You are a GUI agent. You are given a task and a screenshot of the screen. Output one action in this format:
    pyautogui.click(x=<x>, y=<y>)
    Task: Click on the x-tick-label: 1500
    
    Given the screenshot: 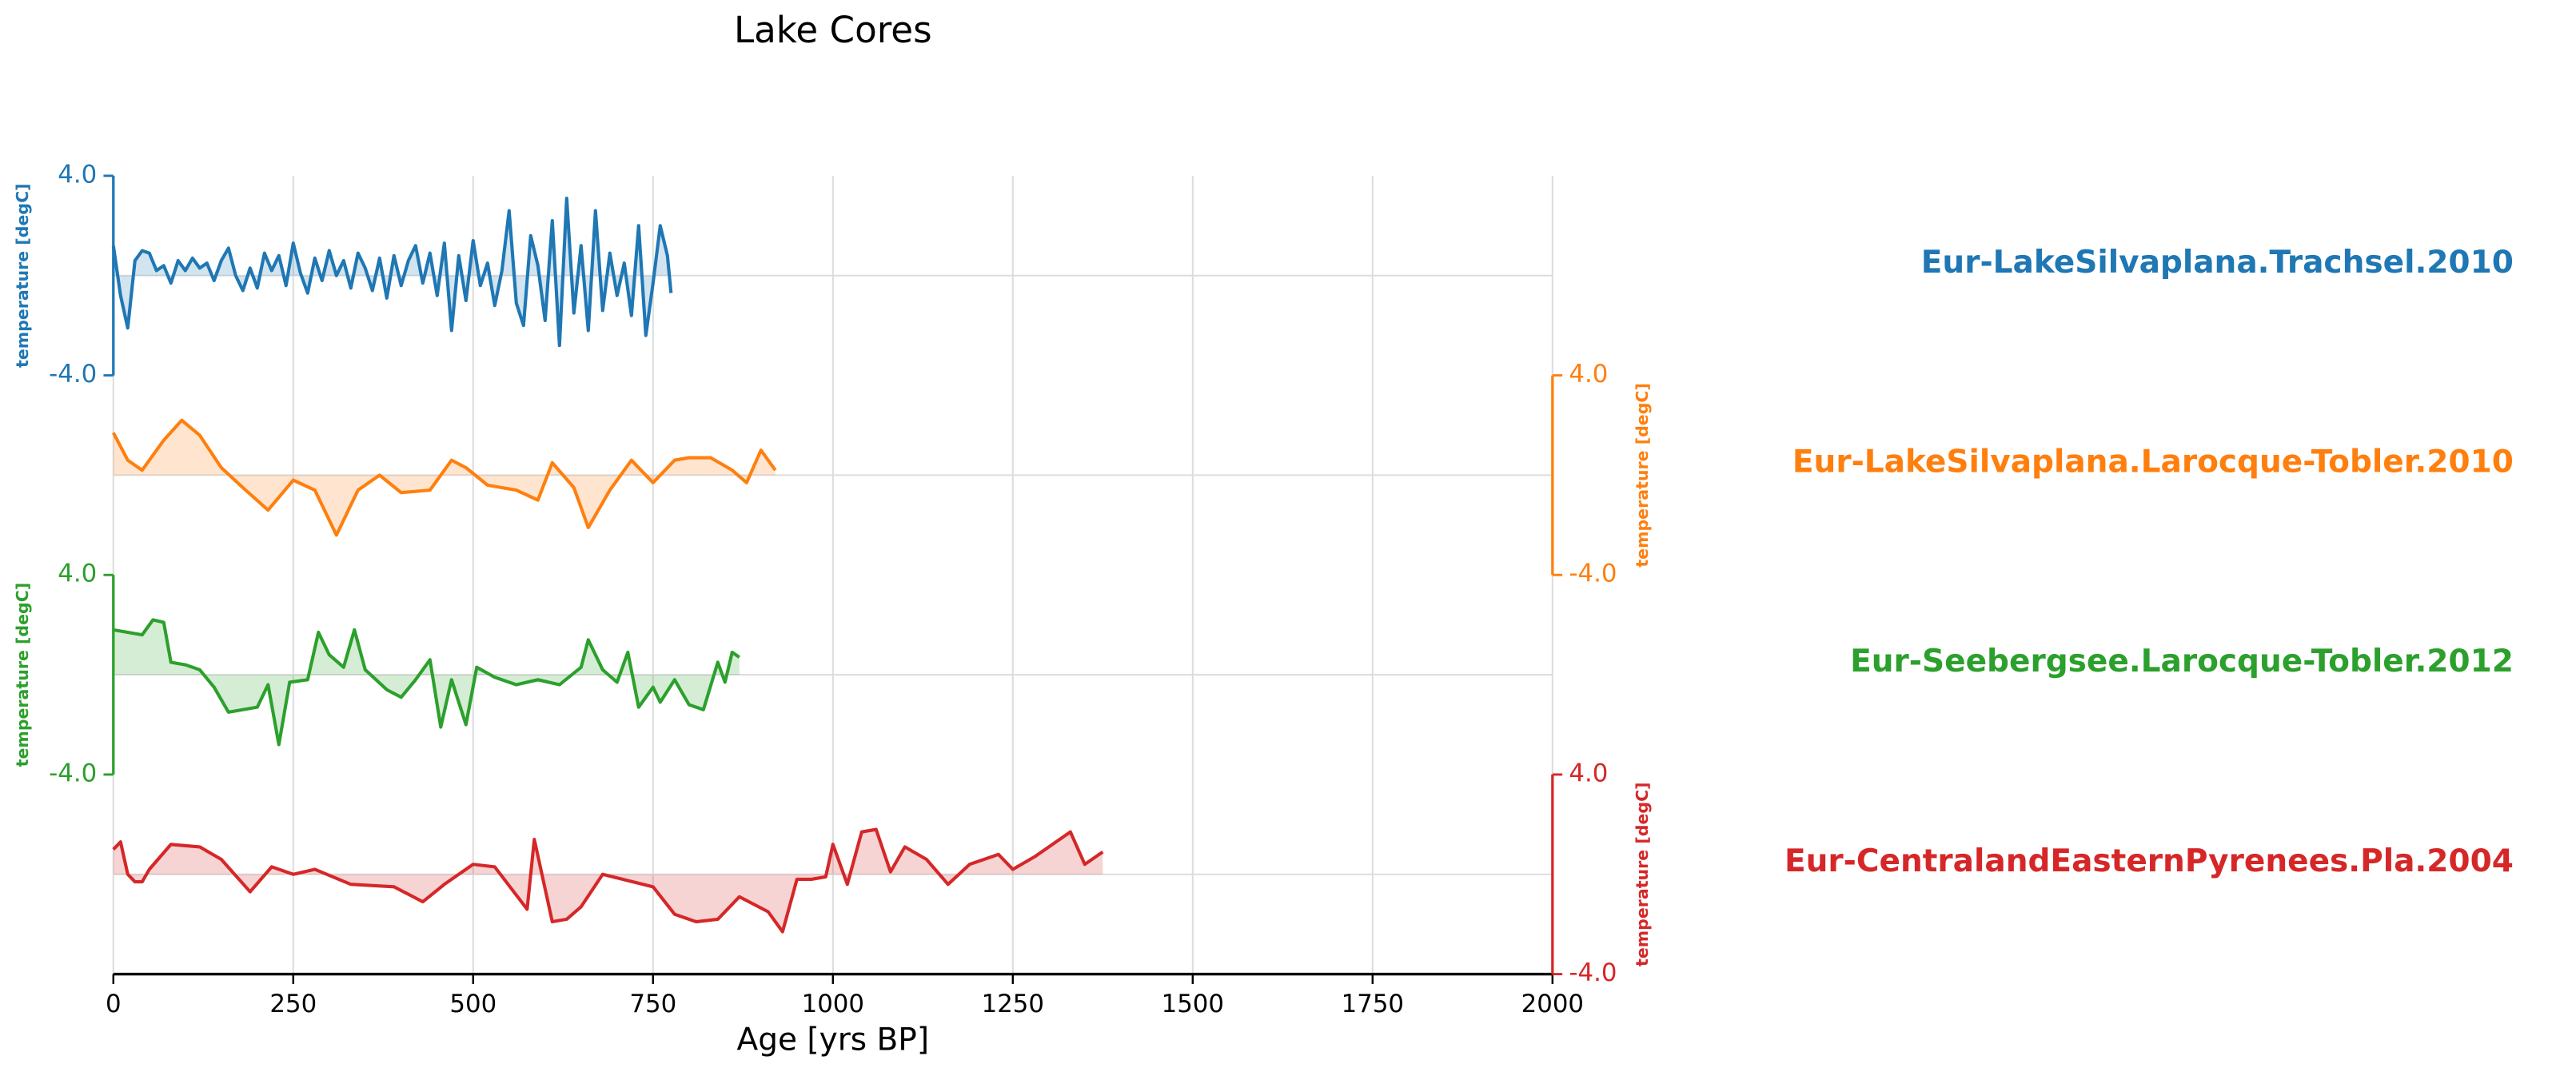 What is the action you would take?
    pyautogui.click(x=1193, y=1004)
    